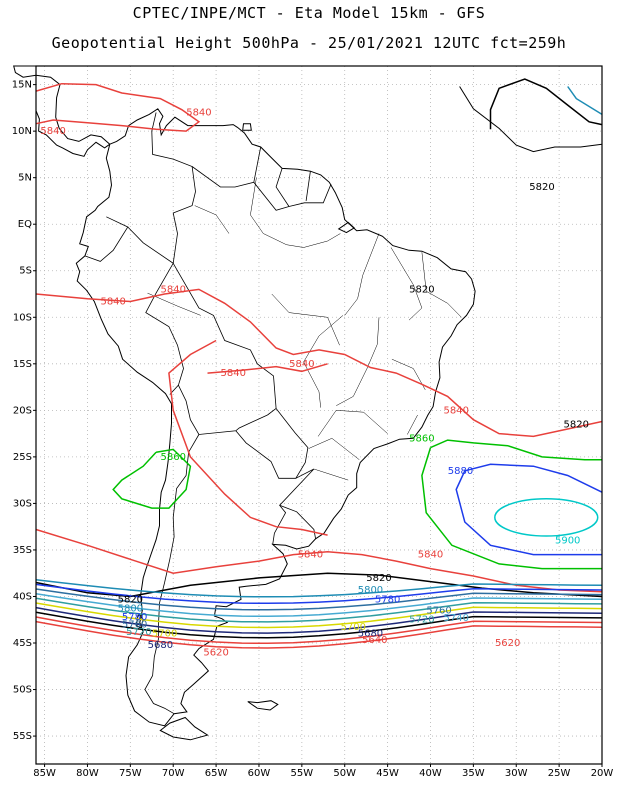  What do you see at coordinates (152, 478) in the screenshot?
I see `contour-5860-pacific` at bounding box center [152, 478].